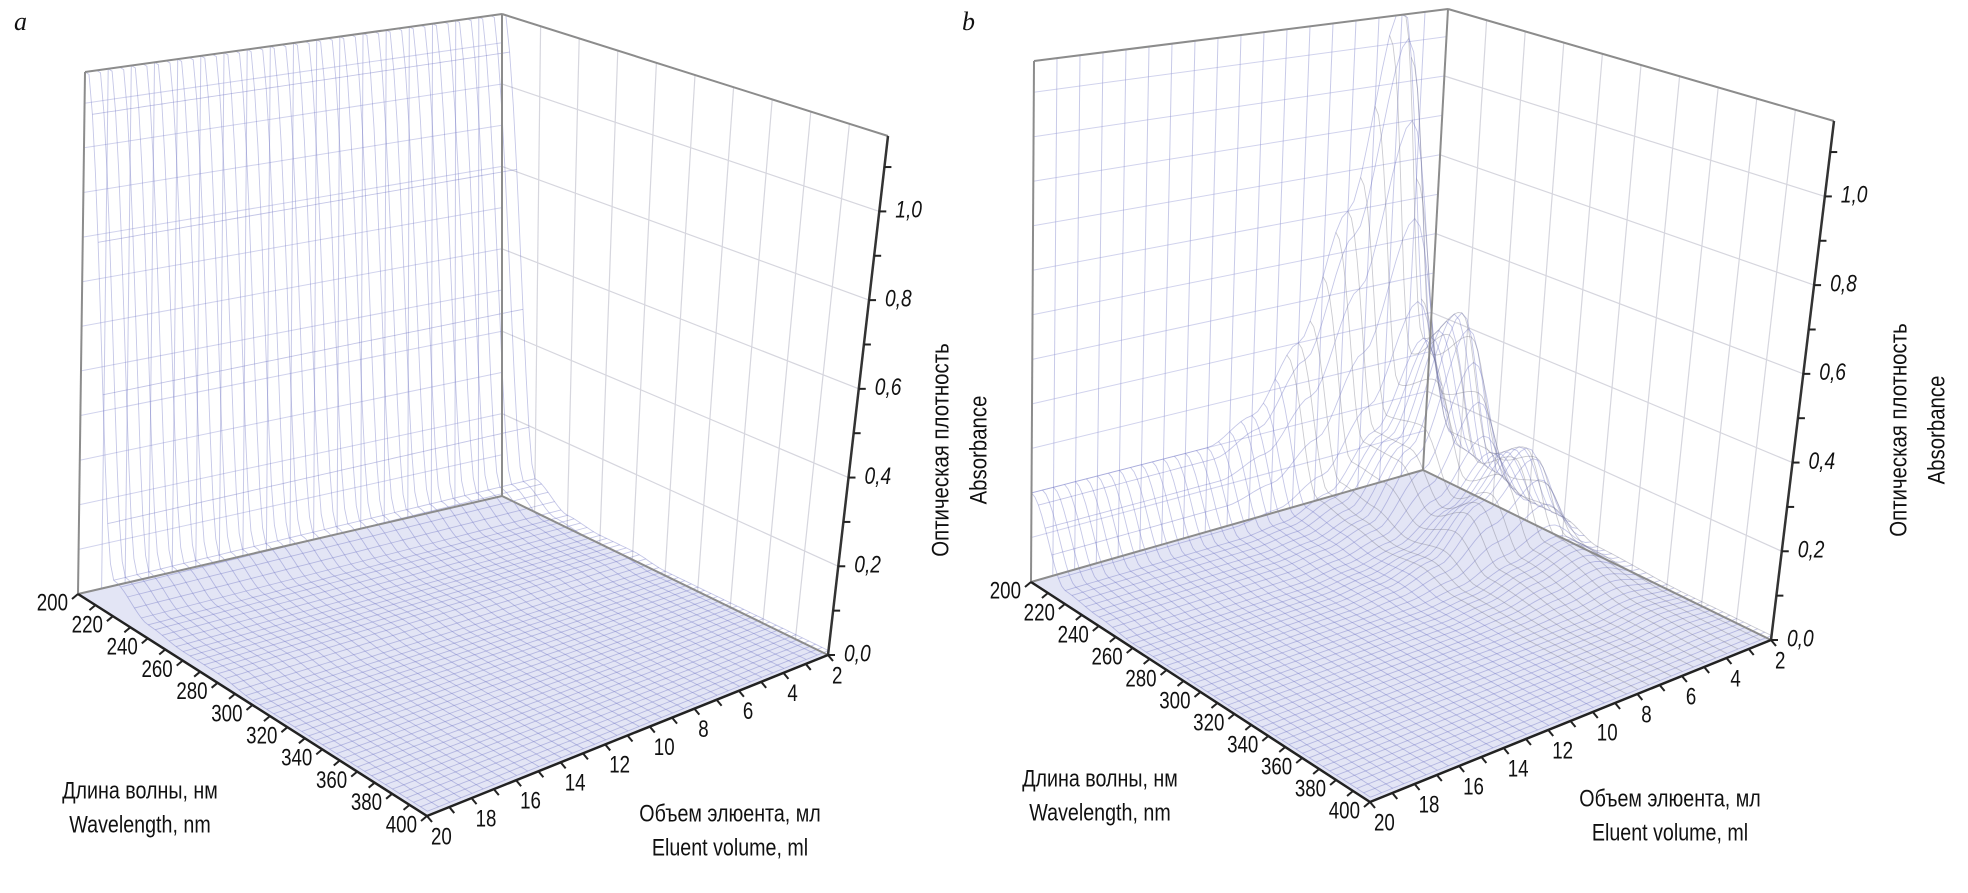 This screenshot has height=893, width=1968. I want to click on absorbance-tick-label: 0,8, so click(1843, 283).